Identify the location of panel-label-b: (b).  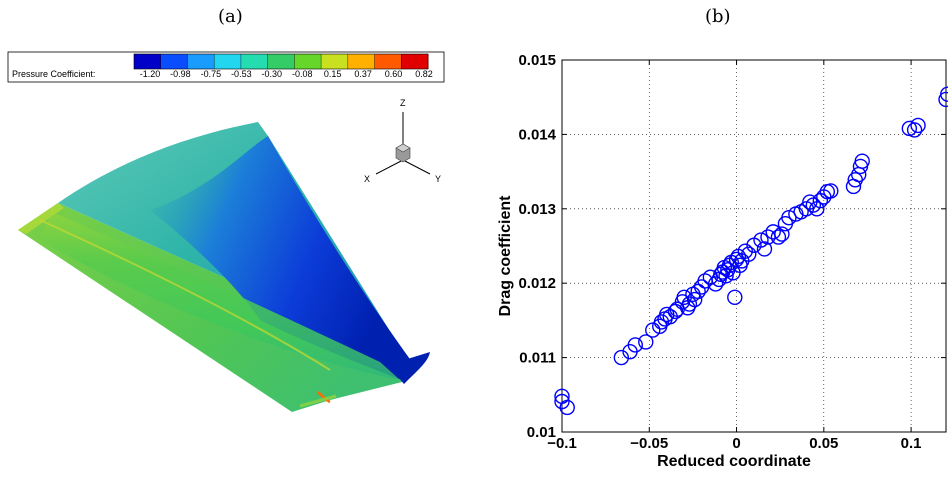
(718, 16).